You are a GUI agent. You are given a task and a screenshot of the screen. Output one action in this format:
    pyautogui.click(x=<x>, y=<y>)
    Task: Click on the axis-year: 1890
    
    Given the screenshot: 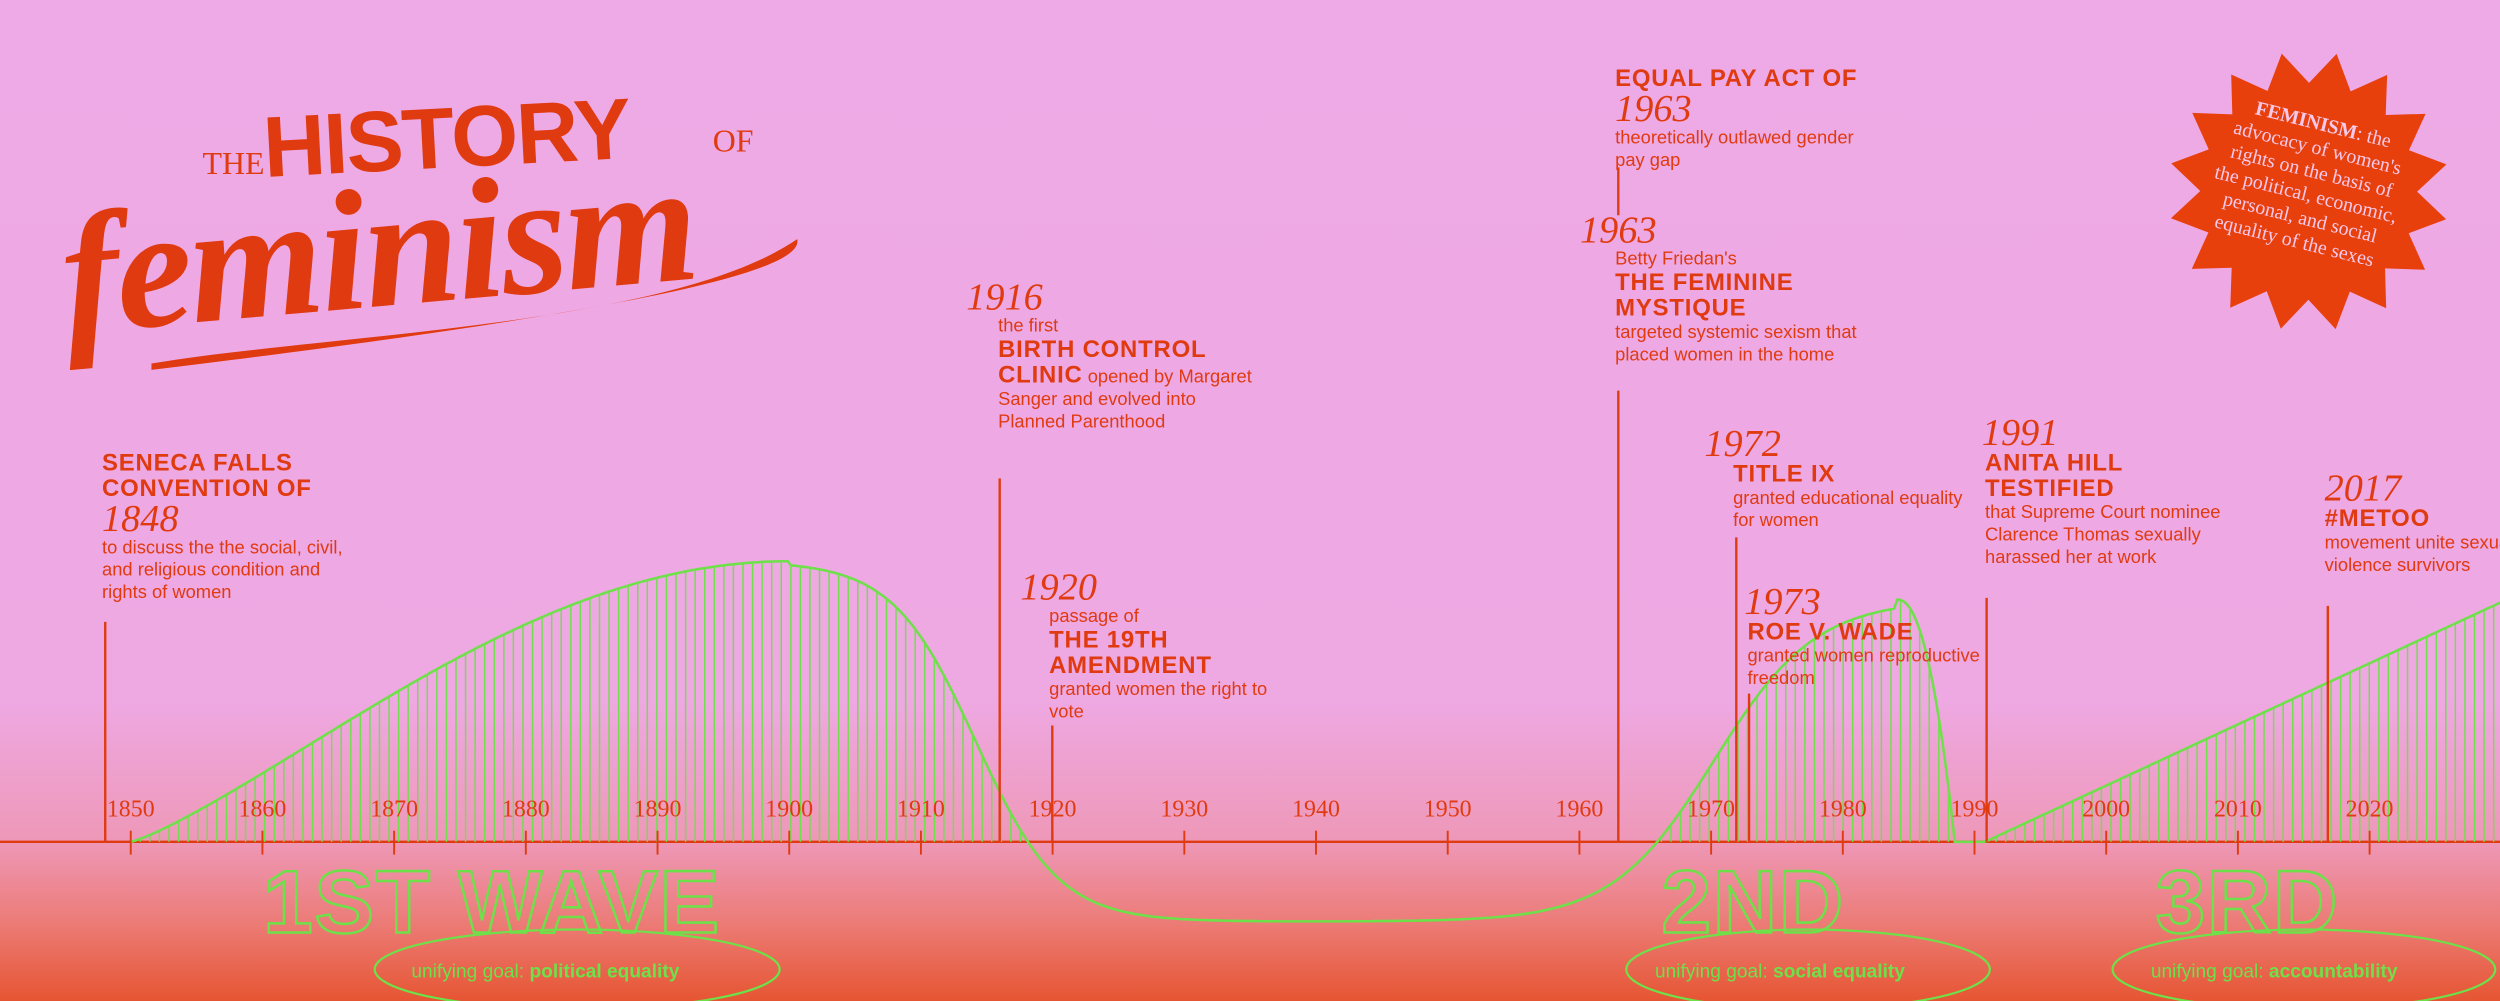 What is the action you would take?
    pyautogui.click(x=657, y=810)
    